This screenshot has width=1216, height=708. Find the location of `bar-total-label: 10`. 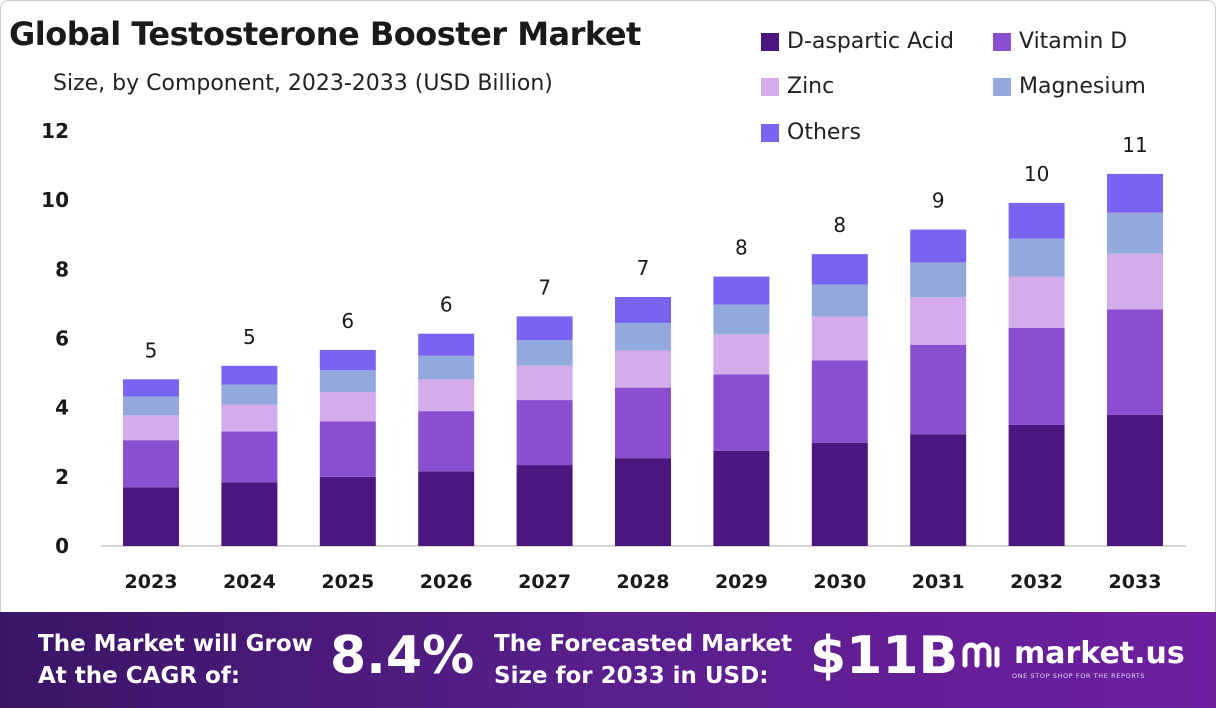

bar-total-label: 10 is located at coordinates (1036, 174).